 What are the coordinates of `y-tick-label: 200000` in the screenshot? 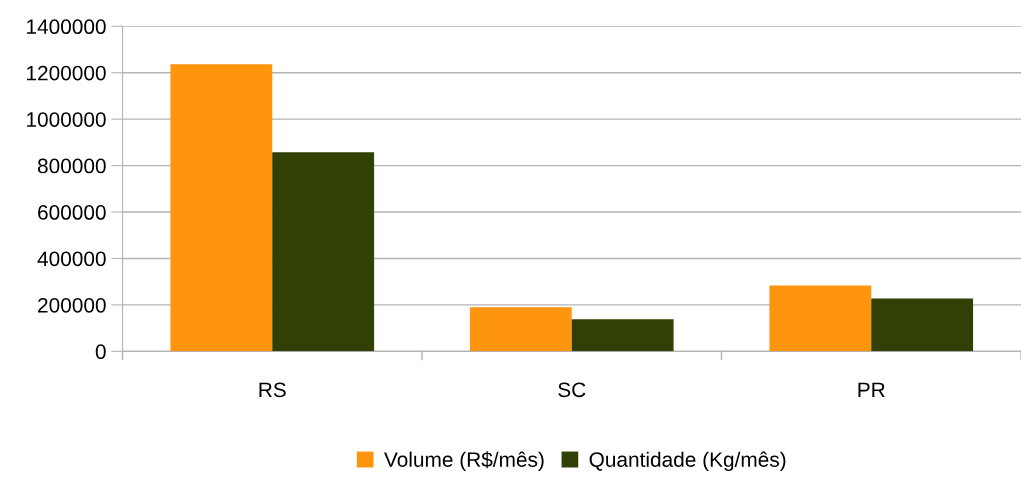 It's located at (72, 305).